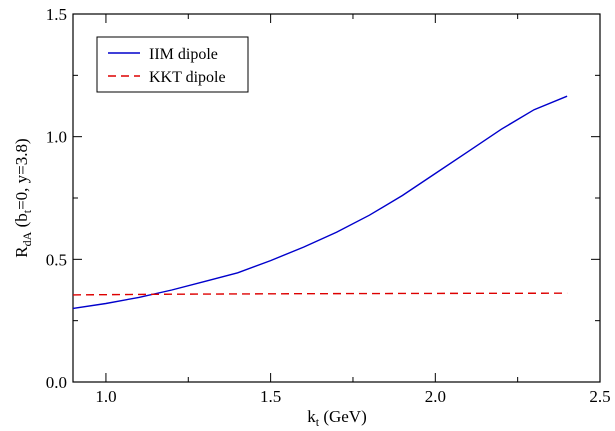 The height and width of the screenshot is (431, 615). I want to click on x-tick-label: 1.0, so click(105, 396).